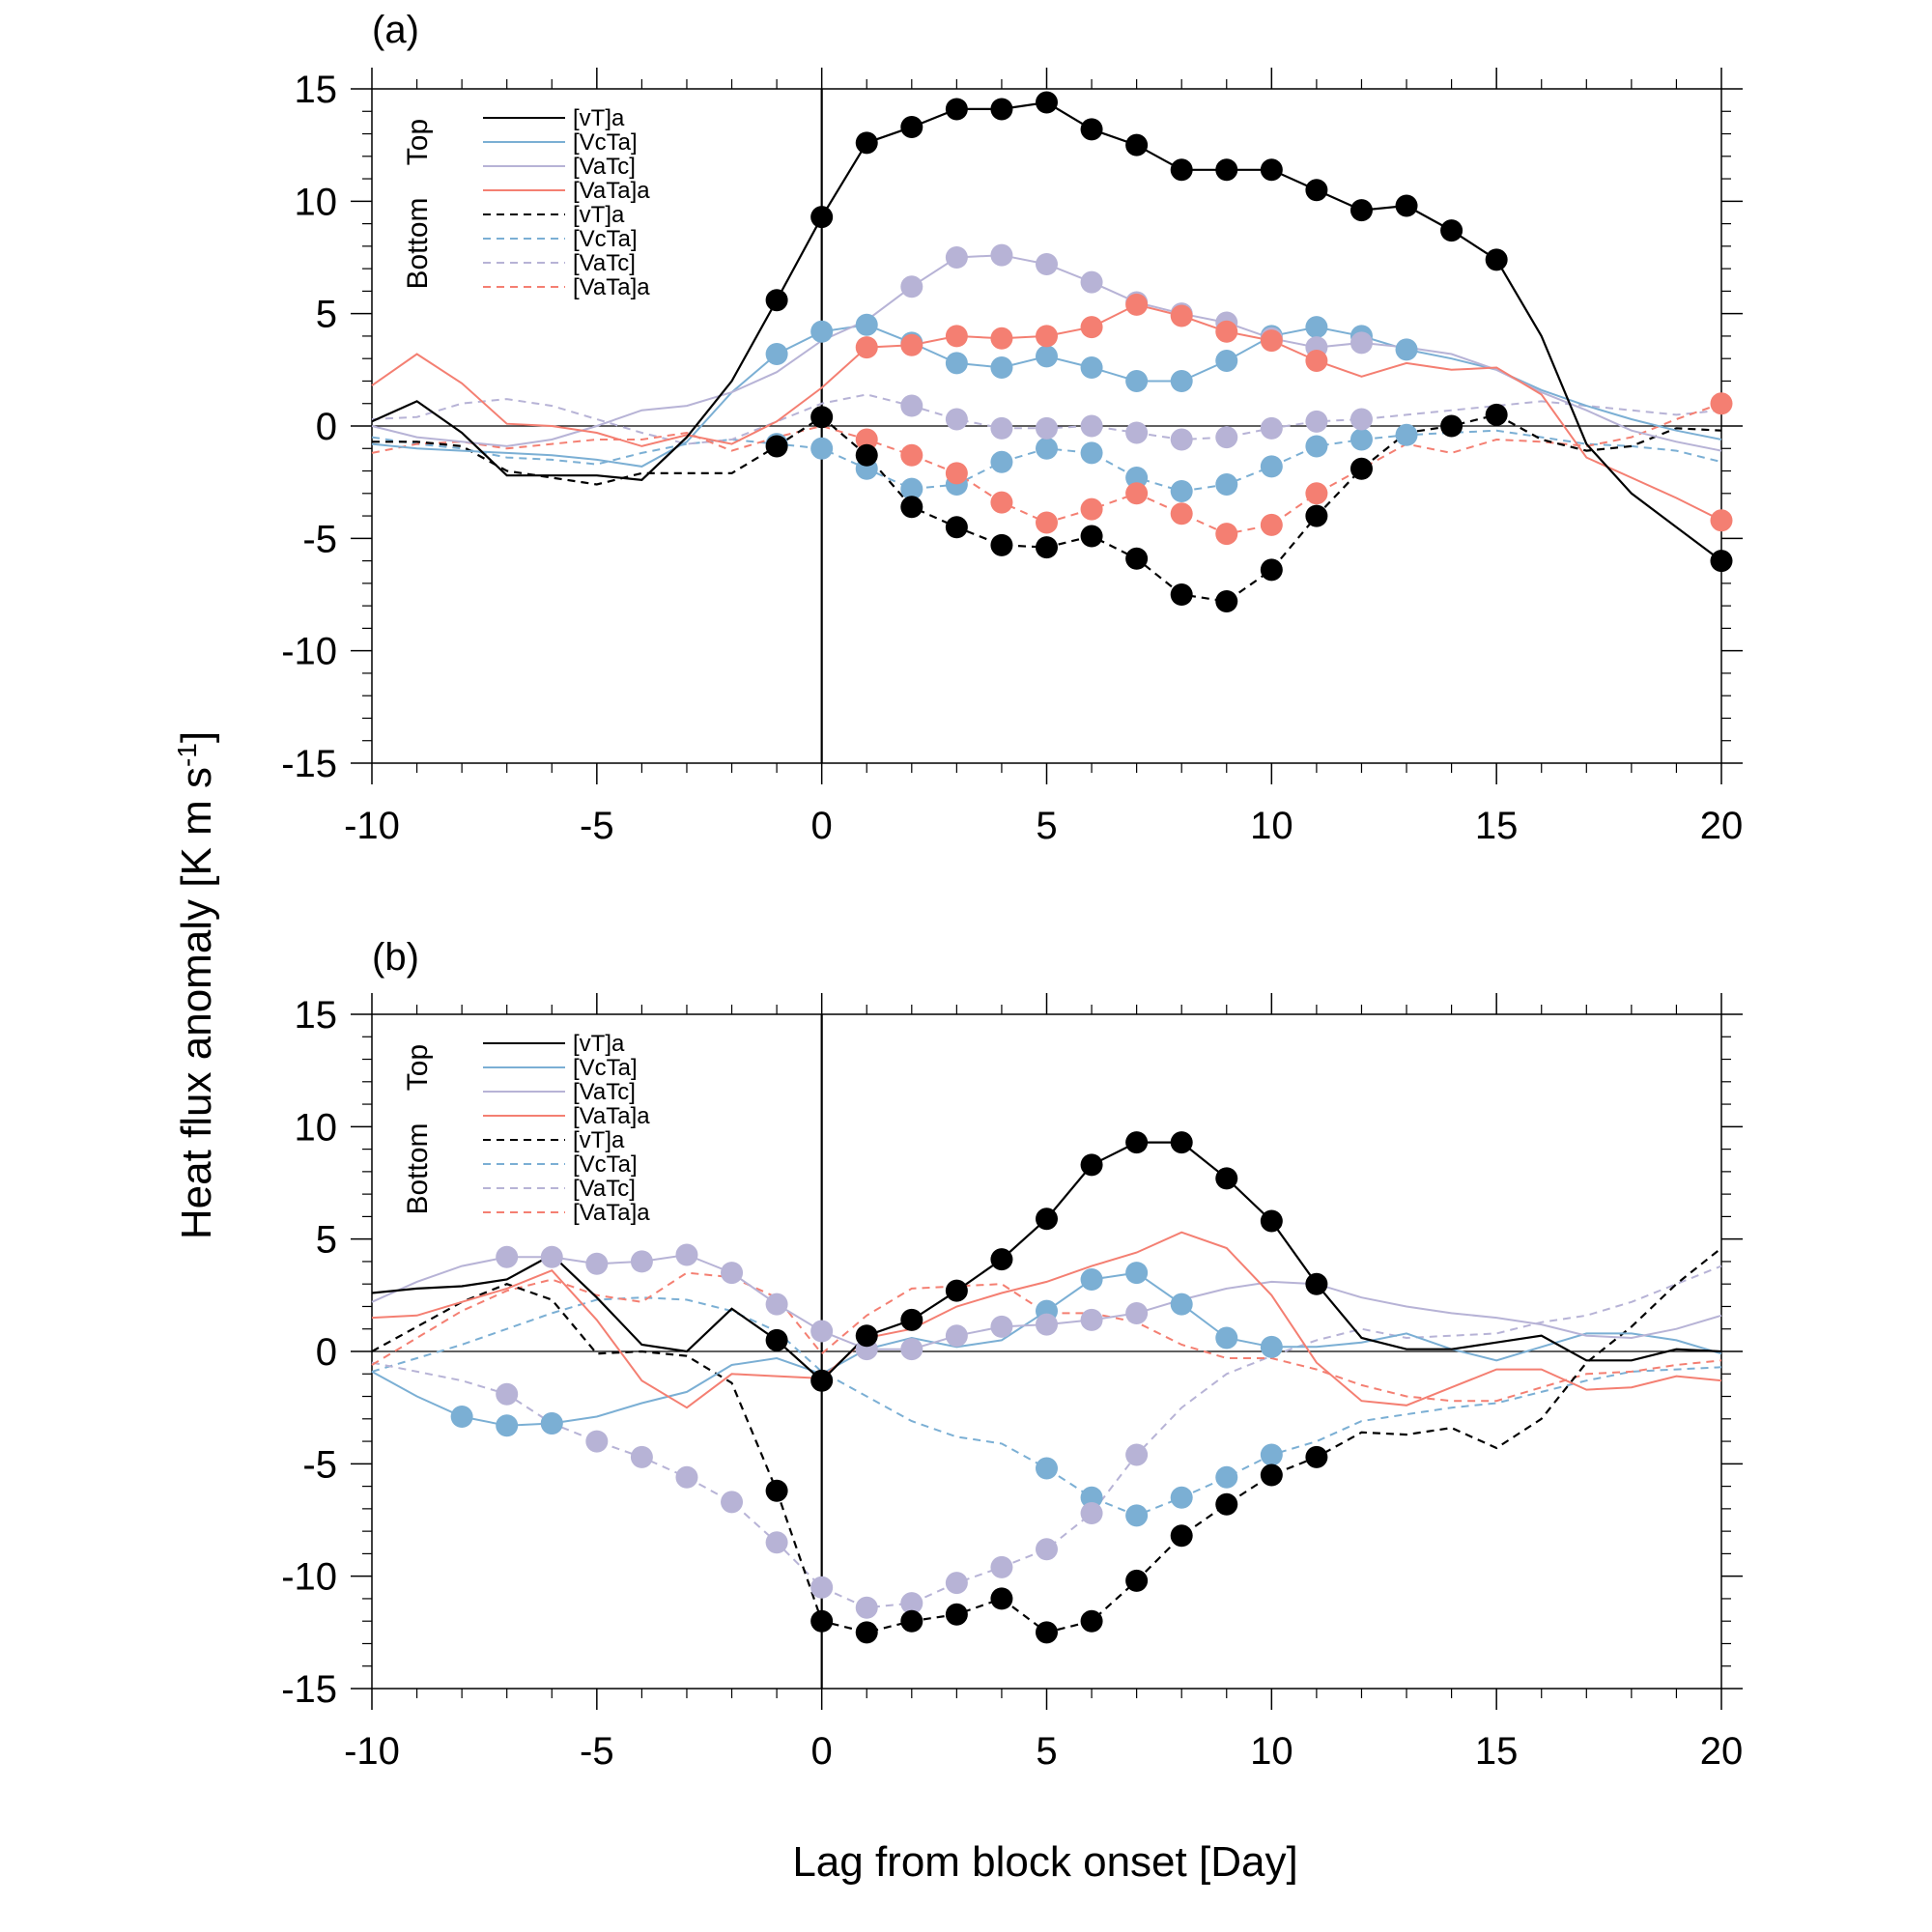 The image size is (1932, 1932). Describe the element at coordinates (395, 30) in the screenshot. I see `panel-a-label: (a)` at that location.